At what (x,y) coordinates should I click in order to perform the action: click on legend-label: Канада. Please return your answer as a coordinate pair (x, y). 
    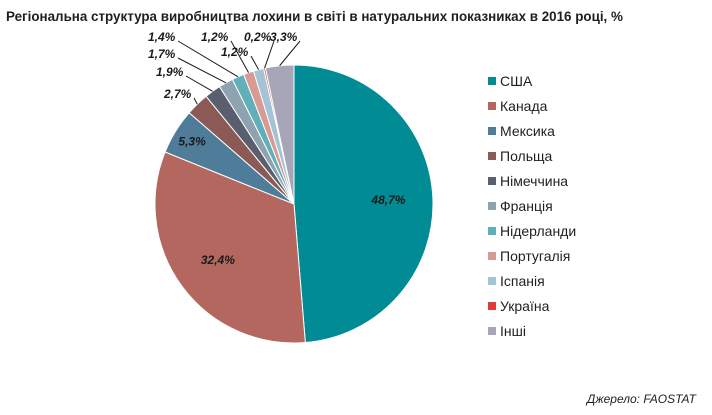
    Looking at the image, I should click on (524, 105).